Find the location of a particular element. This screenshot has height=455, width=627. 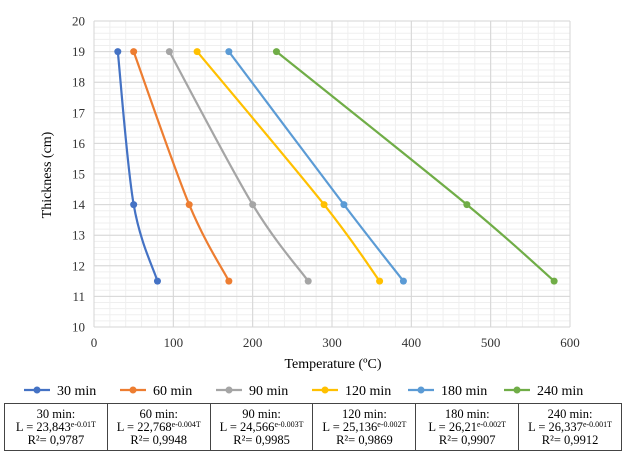

equation-label: 90 min: is located at coordinates (261, 413).